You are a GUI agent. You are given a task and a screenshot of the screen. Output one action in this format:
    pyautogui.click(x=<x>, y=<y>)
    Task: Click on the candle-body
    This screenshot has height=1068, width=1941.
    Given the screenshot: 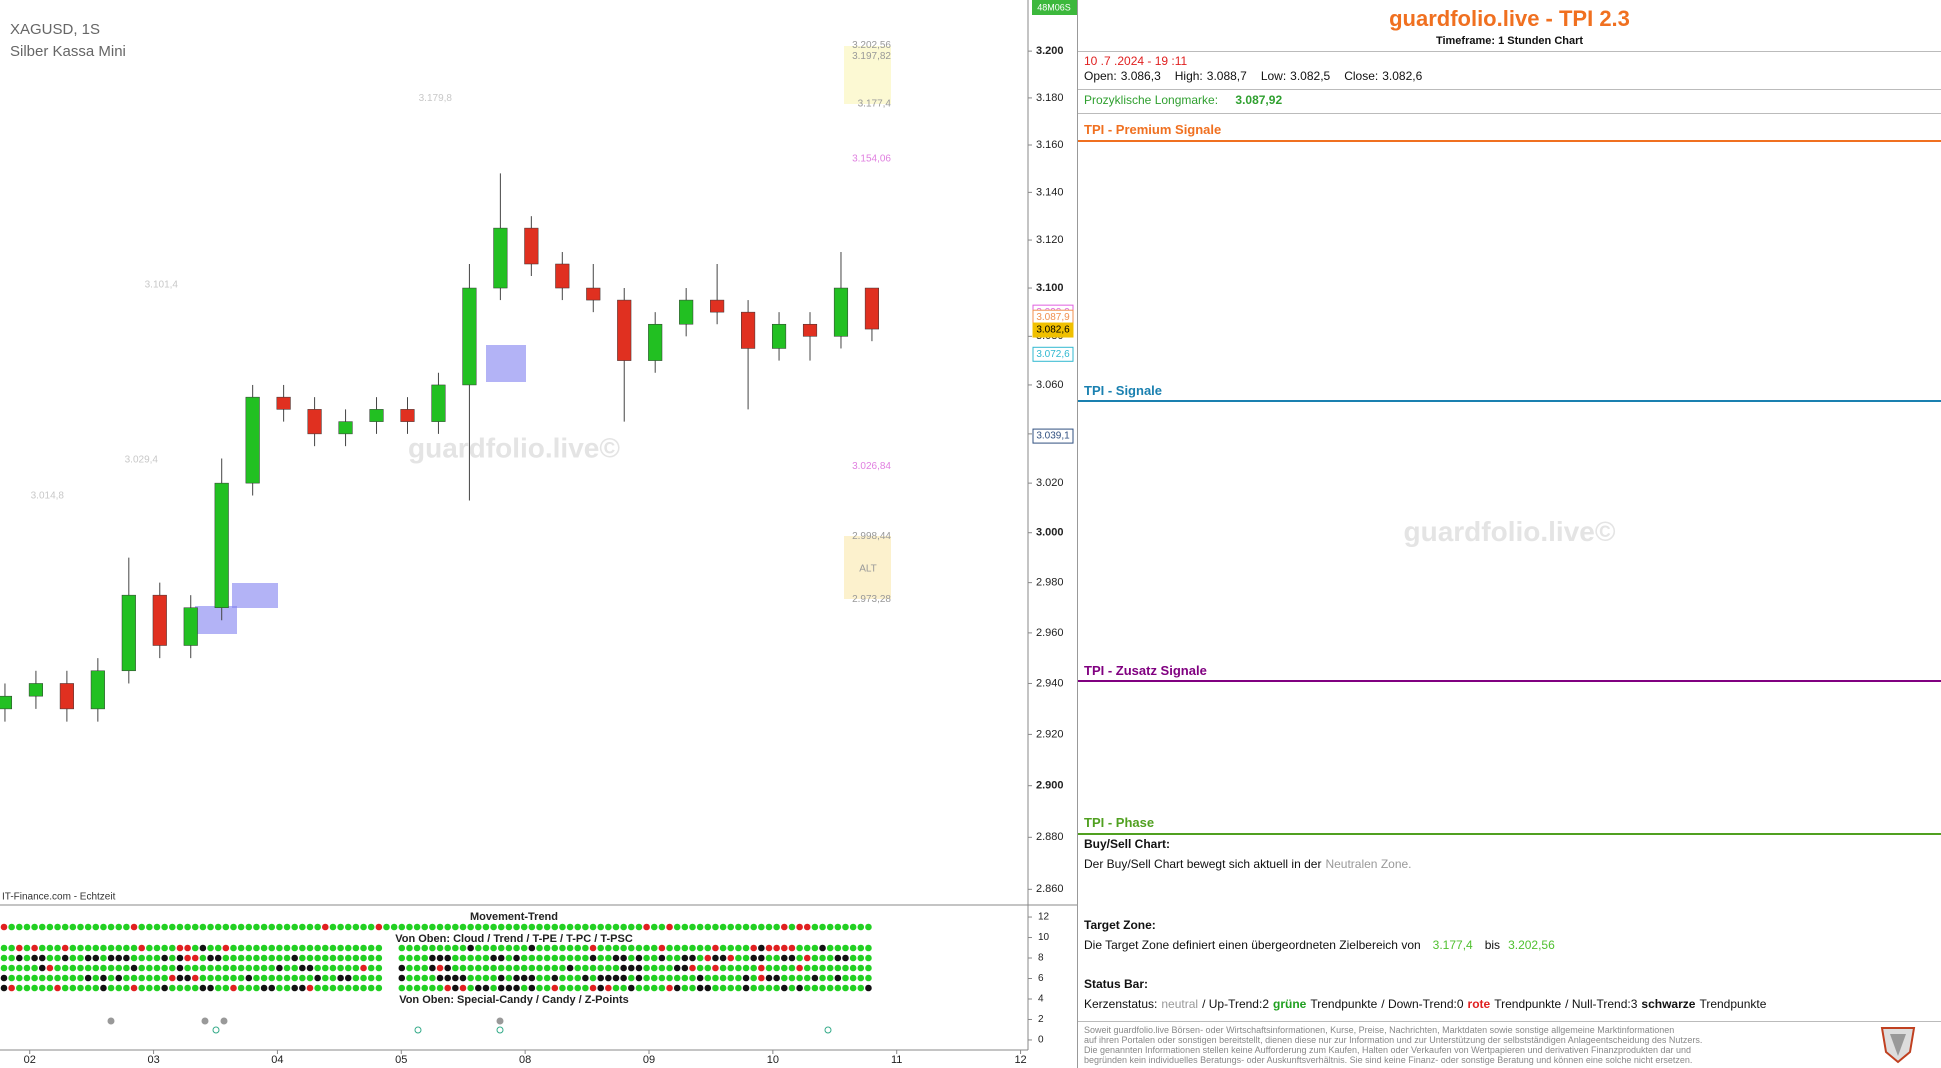 What is the action you would take?
    pyautogui.click(x=686, y=312)
    